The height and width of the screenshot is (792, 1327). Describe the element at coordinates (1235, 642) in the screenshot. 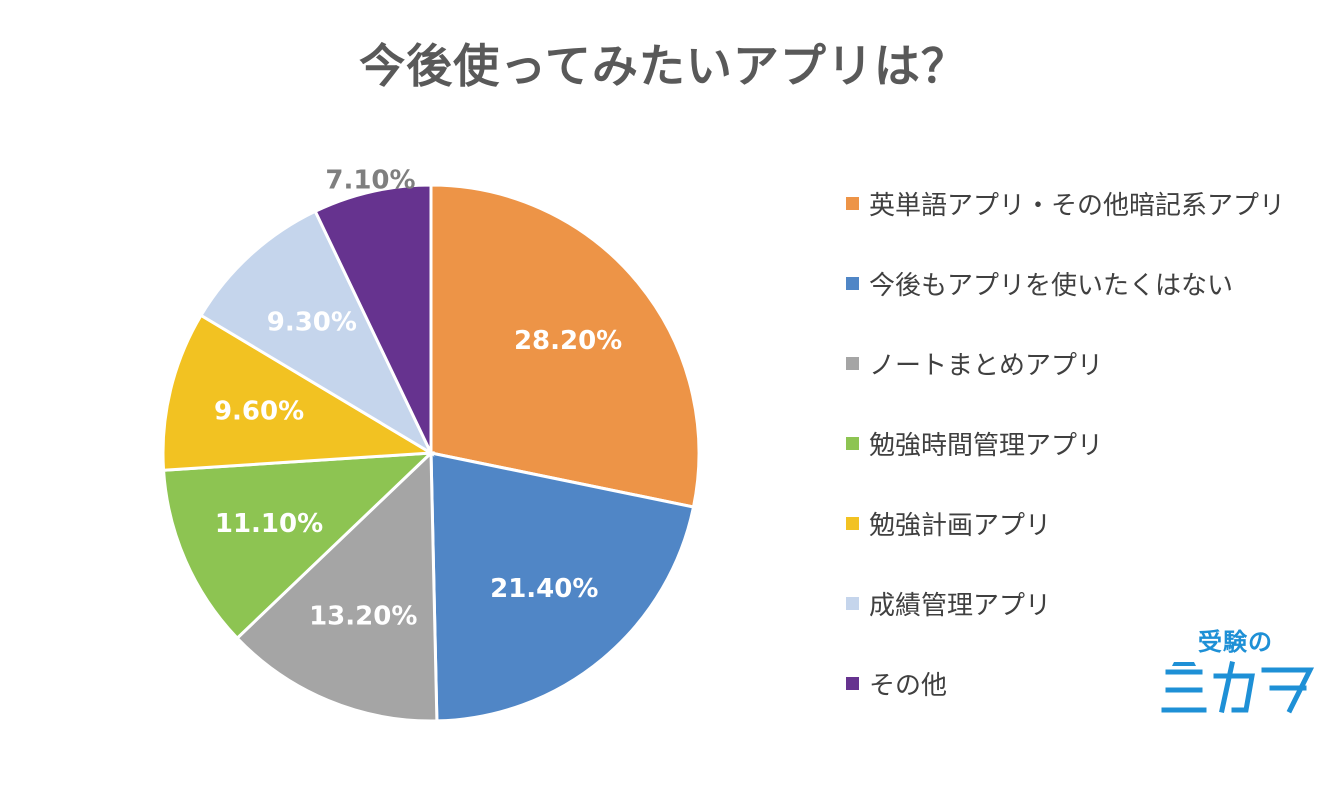

I see `logo-top-text: 受験の` at that location.